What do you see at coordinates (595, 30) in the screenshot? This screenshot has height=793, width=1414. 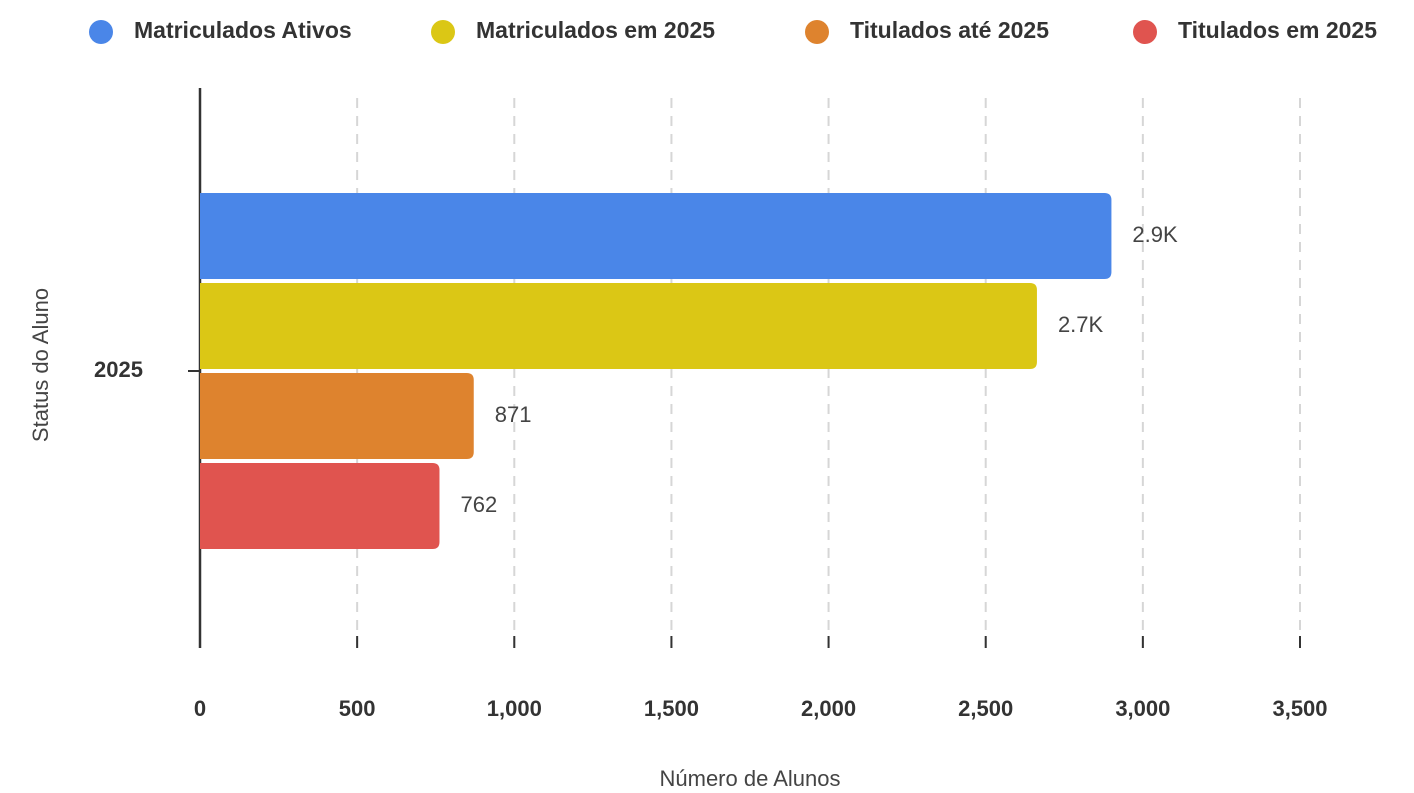 I see `legend-label: Matriculados em 2025` at bounding box center [595, 30].